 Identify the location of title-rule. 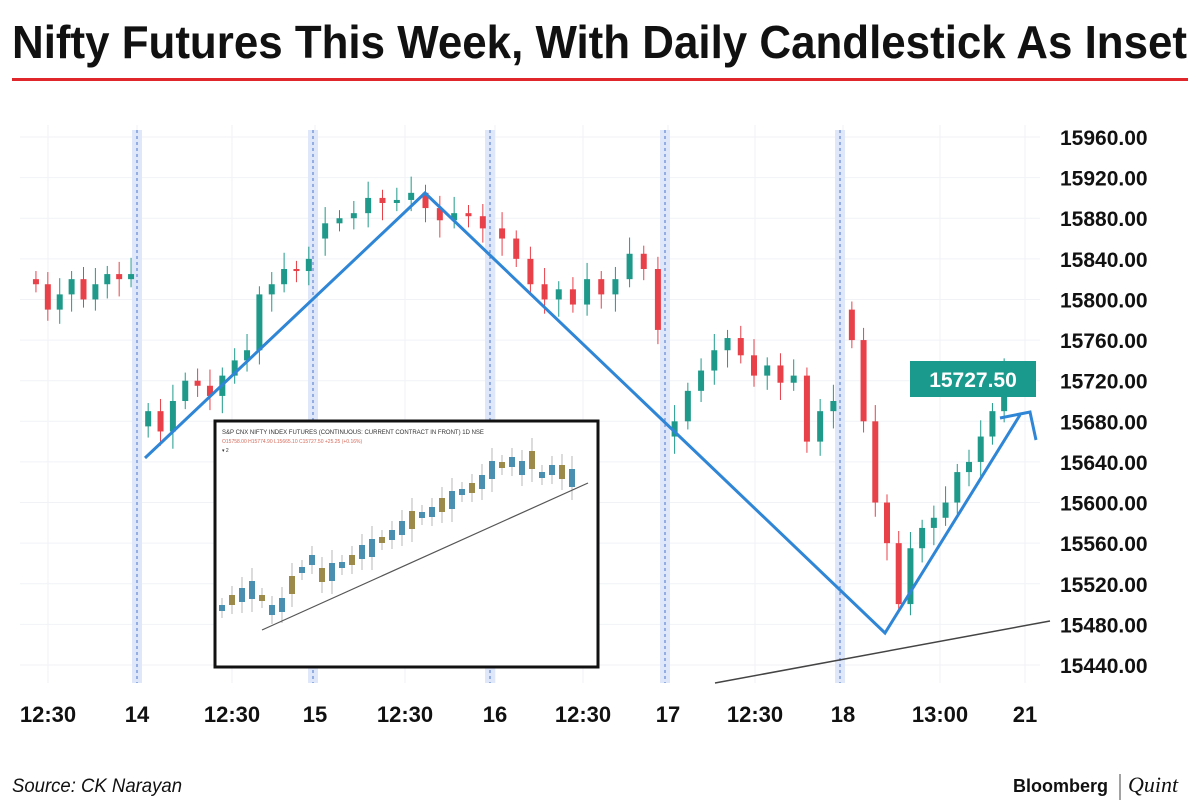
(600, 79).